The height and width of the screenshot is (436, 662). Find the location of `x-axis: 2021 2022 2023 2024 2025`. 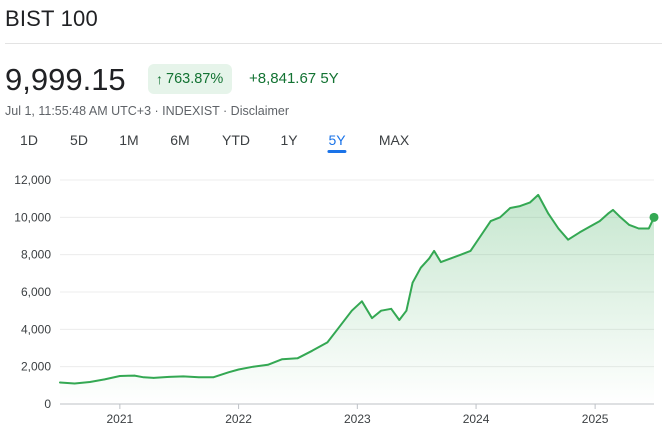

x-axis: 2021 2022 2023 2024 2025 is located at coordinates (358, 415).